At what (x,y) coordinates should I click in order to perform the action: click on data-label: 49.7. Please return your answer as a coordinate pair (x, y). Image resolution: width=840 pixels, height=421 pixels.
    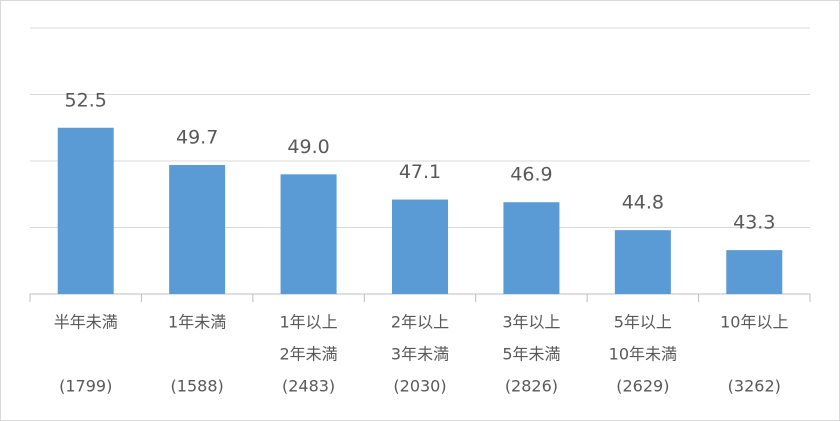
    Looking at the image, I should click on (197, 137).